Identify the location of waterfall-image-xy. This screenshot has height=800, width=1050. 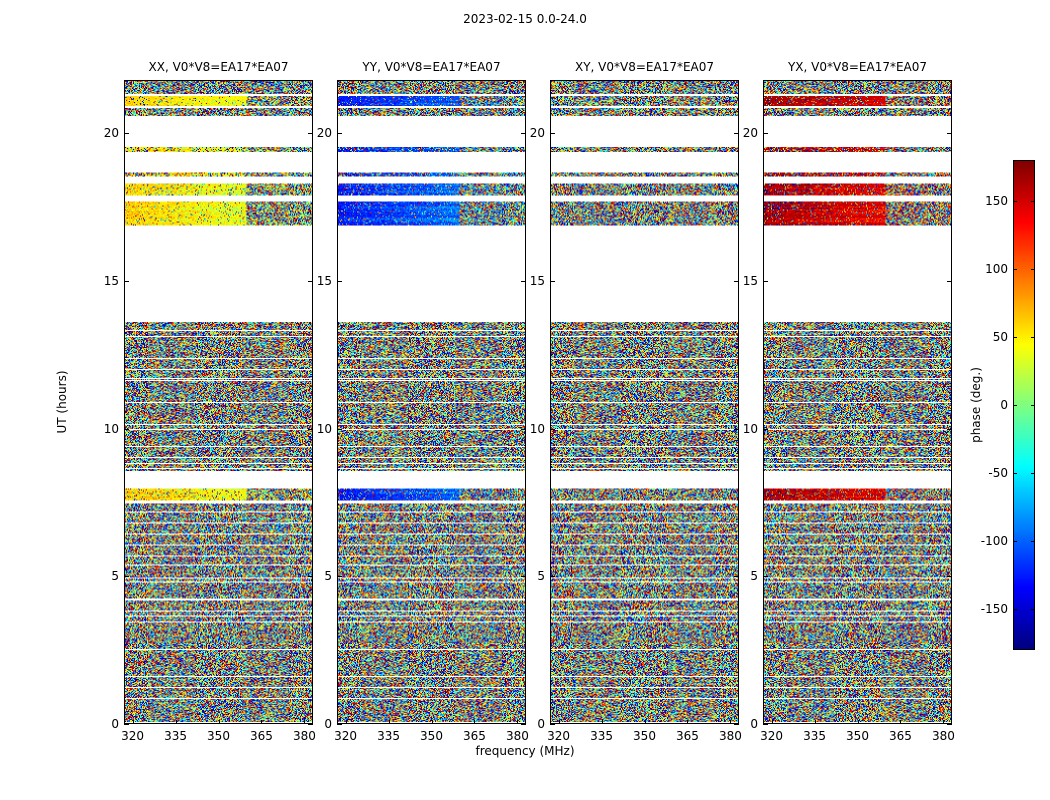
(644, 402).